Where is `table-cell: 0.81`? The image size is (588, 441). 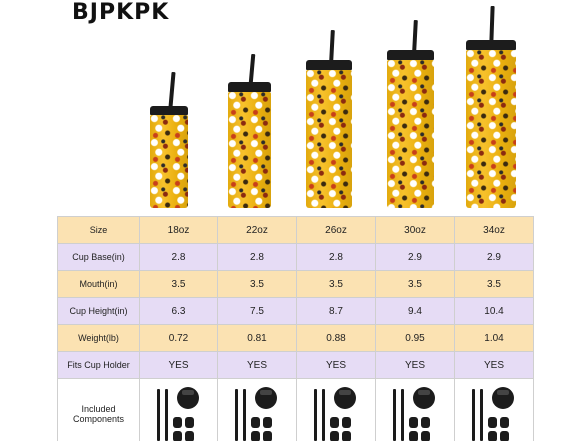
table-cell: 0.81 is located at coordinates (257, 338).